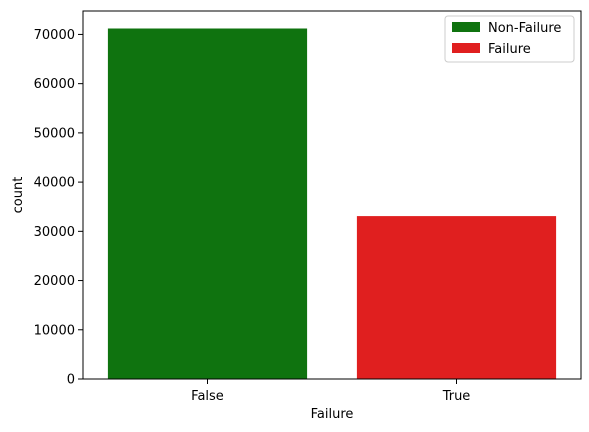 The width and height of the screenshot is (589, 432). I want to click on y-tick-label: 70000, so click(54, 35).